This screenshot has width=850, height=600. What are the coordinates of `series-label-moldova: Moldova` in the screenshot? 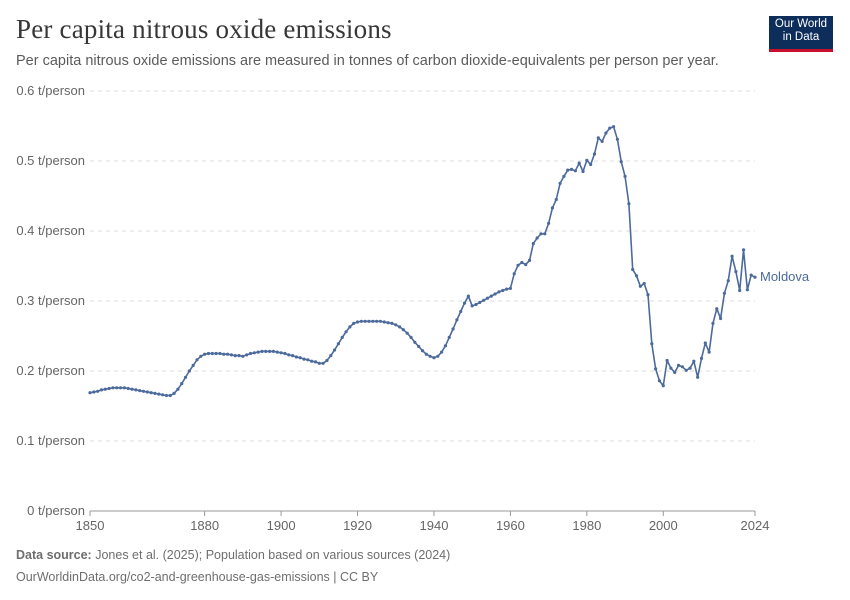 It's located at (785, 276).